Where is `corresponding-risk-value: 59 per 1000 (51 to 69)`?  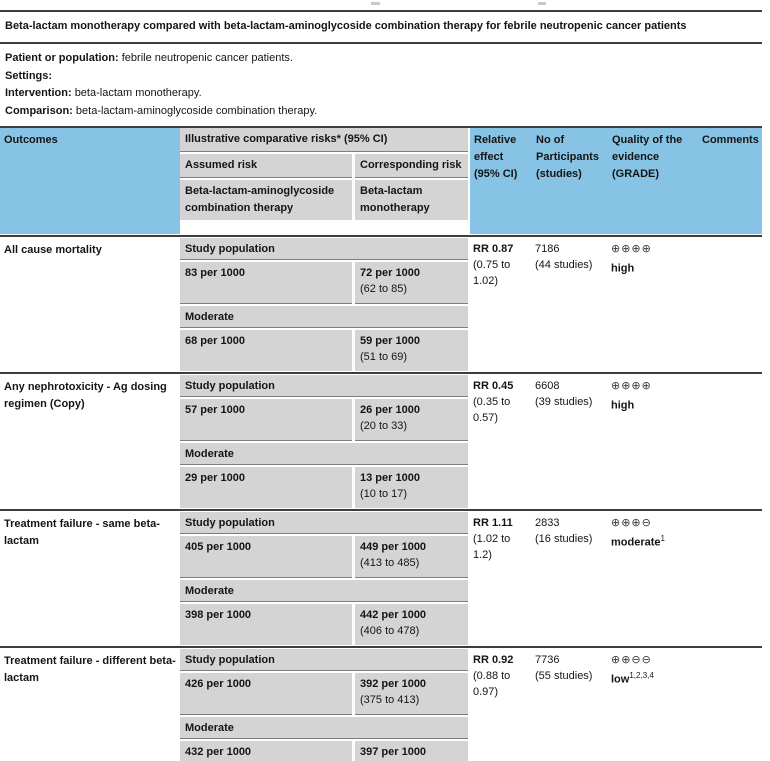 corresponding-risk-value: 59 per 1000 (51 to 69) is located at coordinates (411, 350).